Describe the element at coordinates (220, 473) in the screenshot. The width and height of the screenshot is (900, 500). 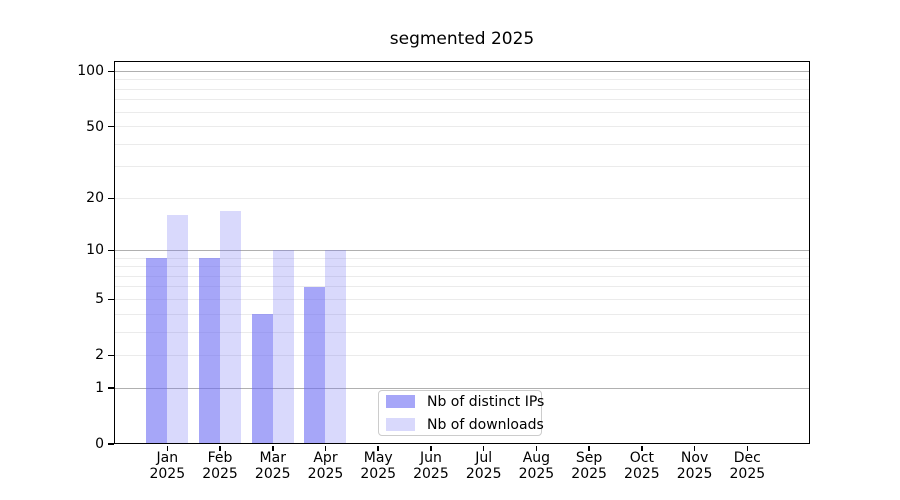
I see `x-tick-year-feb: 2025` at that location.